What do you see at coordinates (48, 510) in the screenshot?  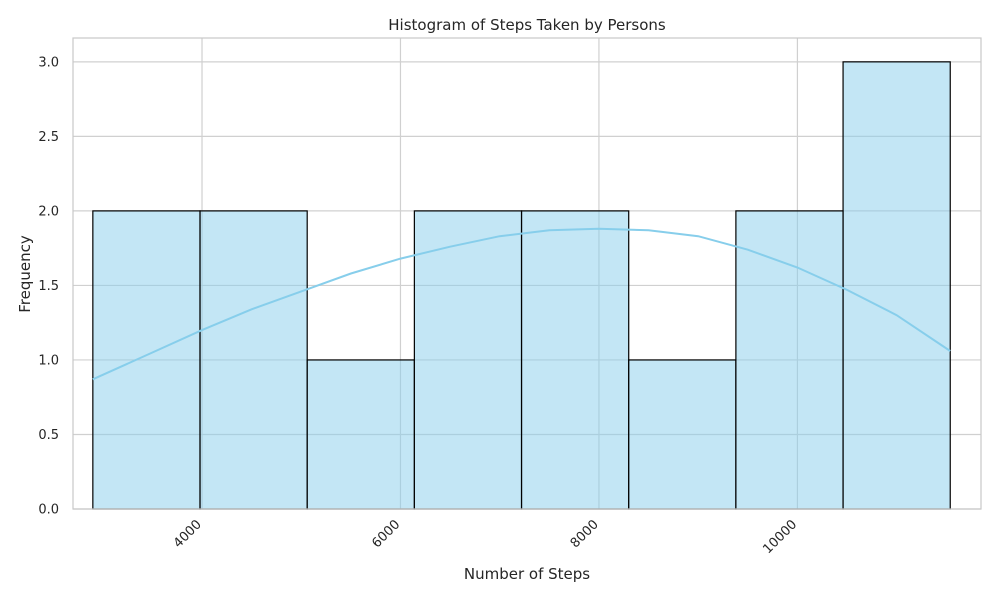 I see `y-tick-label: 0.0` at bounding box center [48, 510].